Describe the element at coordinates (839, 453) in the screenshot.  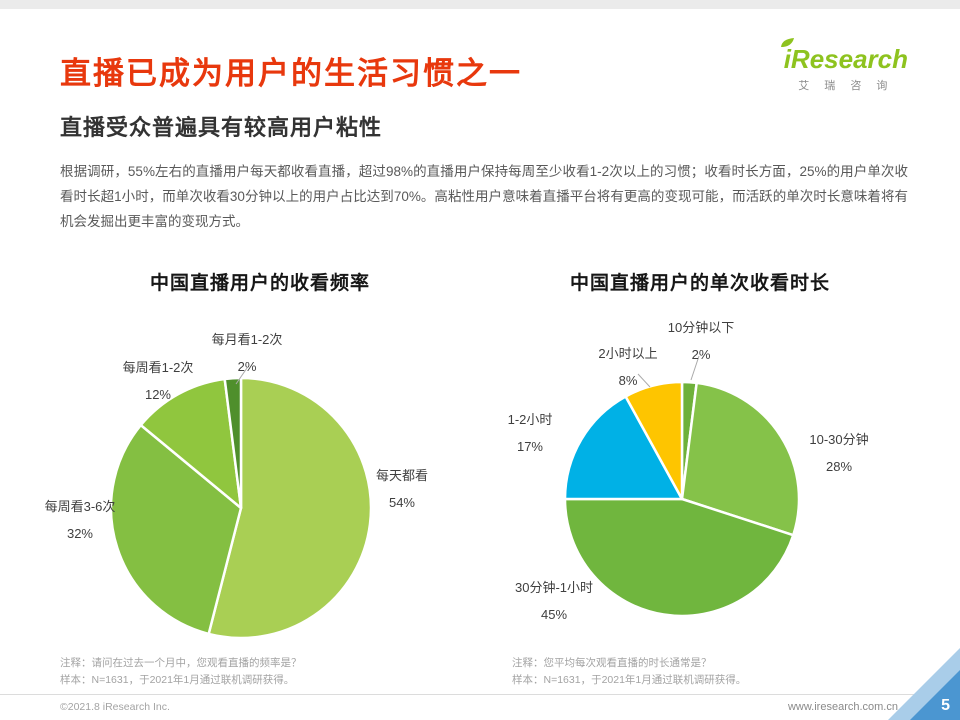
I see `pie-label-1: 10-30分钟 28%` at that location.